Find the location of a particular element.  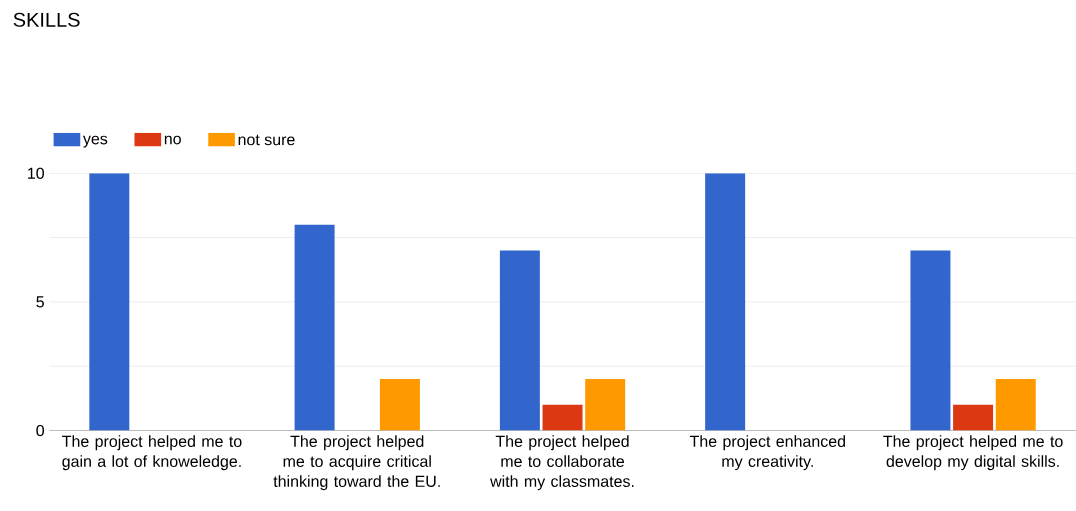

x-tick-label: The project helped me to acquire critical thinking toward the EU. is located at coordinates (356, 463).